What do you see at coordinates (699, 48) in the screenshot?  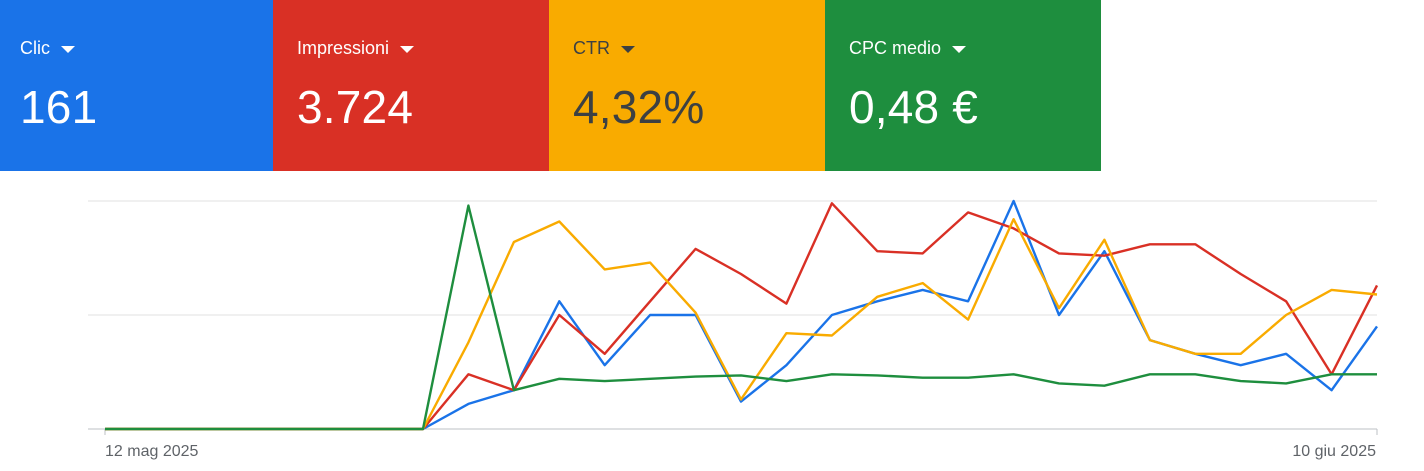 I see `metric-label-row: CTR` at bounding box center [699, 48].